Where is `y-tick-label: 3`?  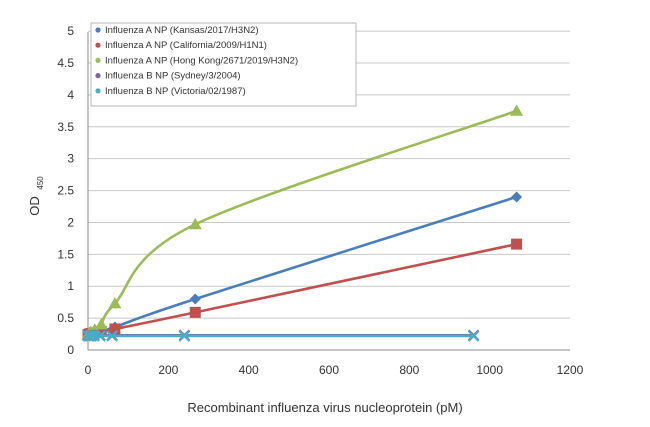
y-tick-label: 3 is located at coordinates (70, 159).